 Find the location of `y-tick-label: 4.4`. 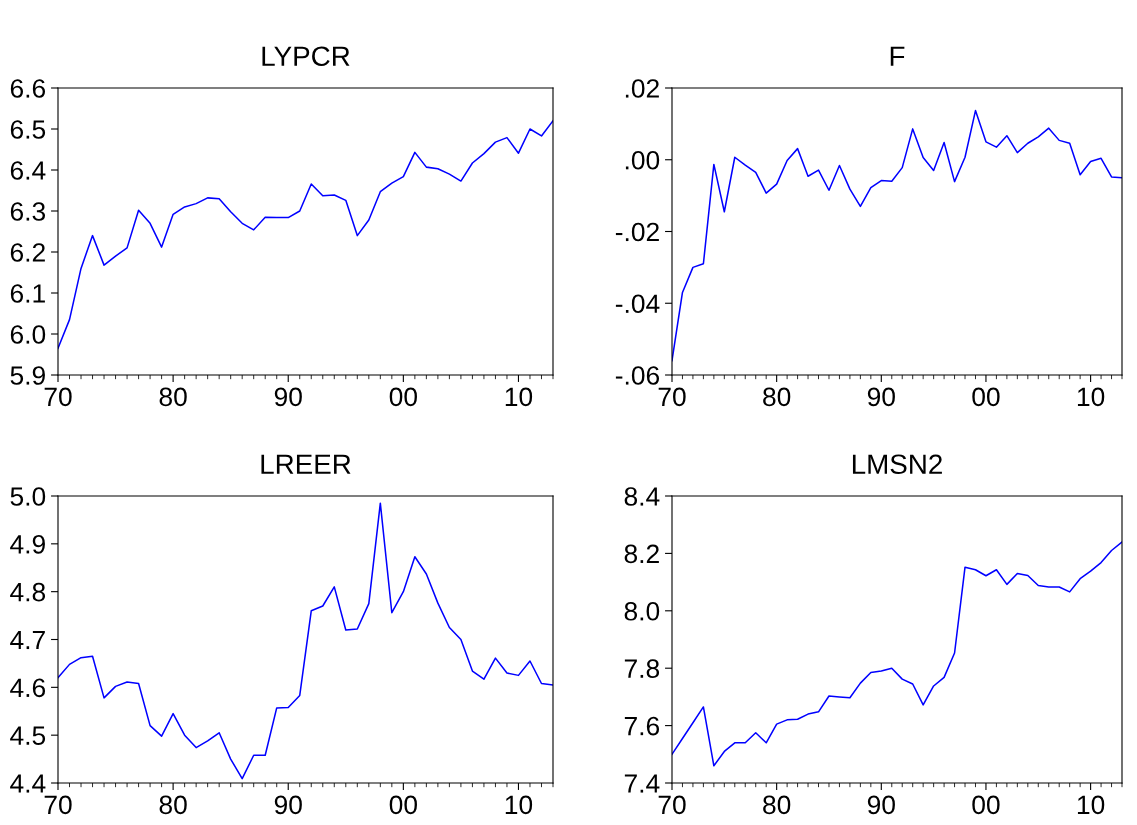

y-tick-label: 4.4 is located at coordinates (28, 783).